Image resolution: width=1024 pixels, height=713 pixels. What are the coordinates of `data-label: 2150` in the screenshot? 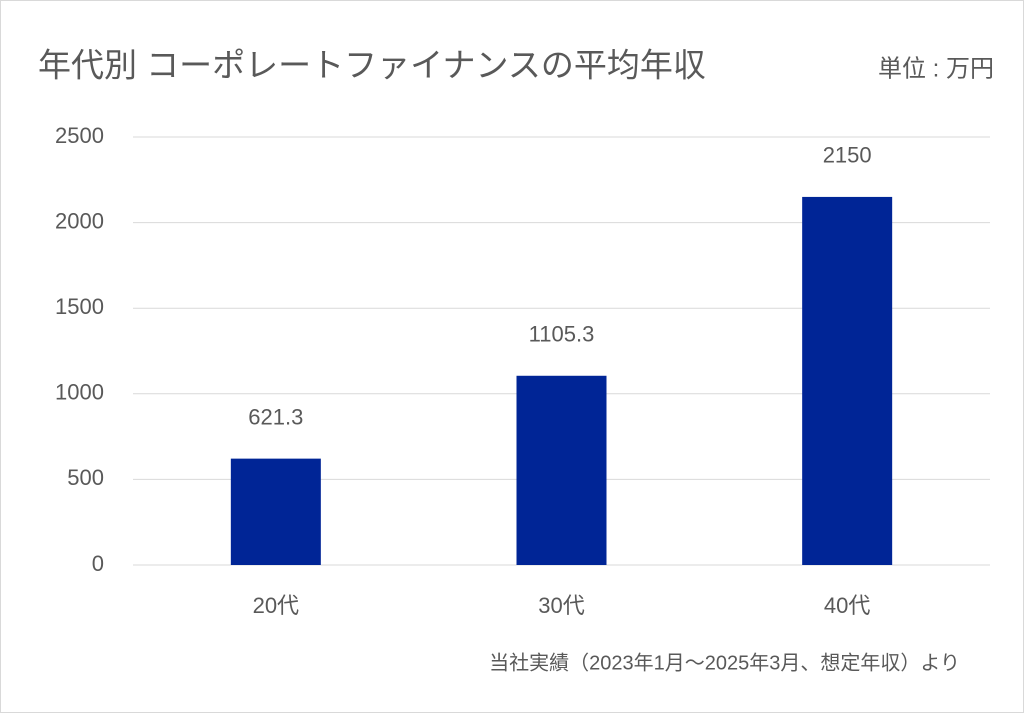 It's located at (847, 155).